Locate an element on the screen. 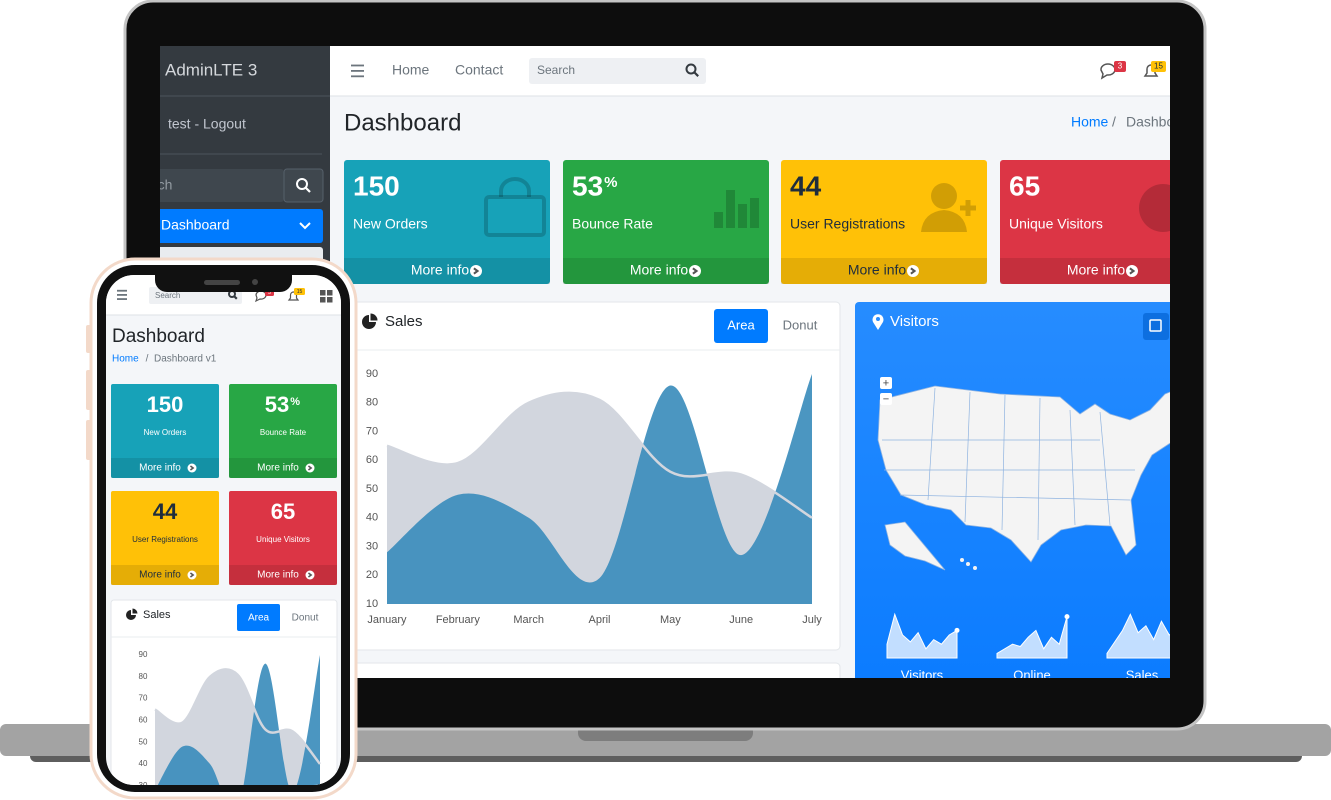 This screenshot has width=1331, height=800. map-zoom-label: − is located at coordinates (886, 399).